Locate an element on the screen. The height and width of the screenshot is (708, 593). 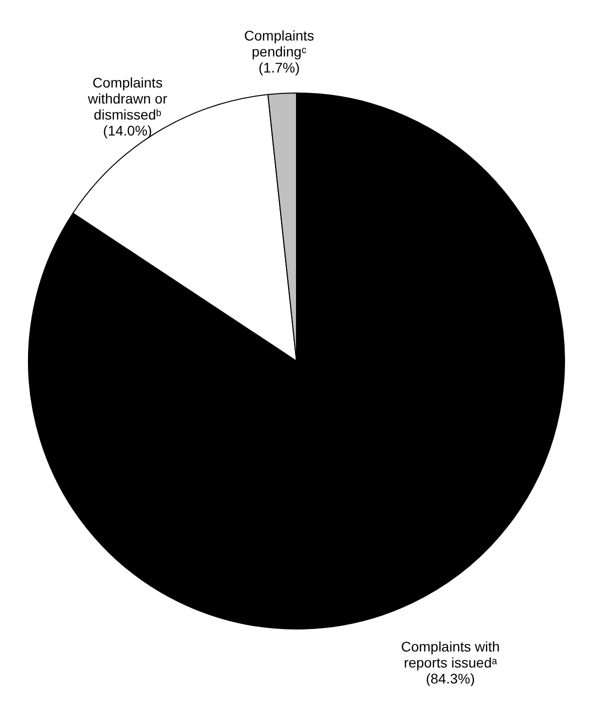
data-label: (1.7%) is located at coordinates (279, 67).